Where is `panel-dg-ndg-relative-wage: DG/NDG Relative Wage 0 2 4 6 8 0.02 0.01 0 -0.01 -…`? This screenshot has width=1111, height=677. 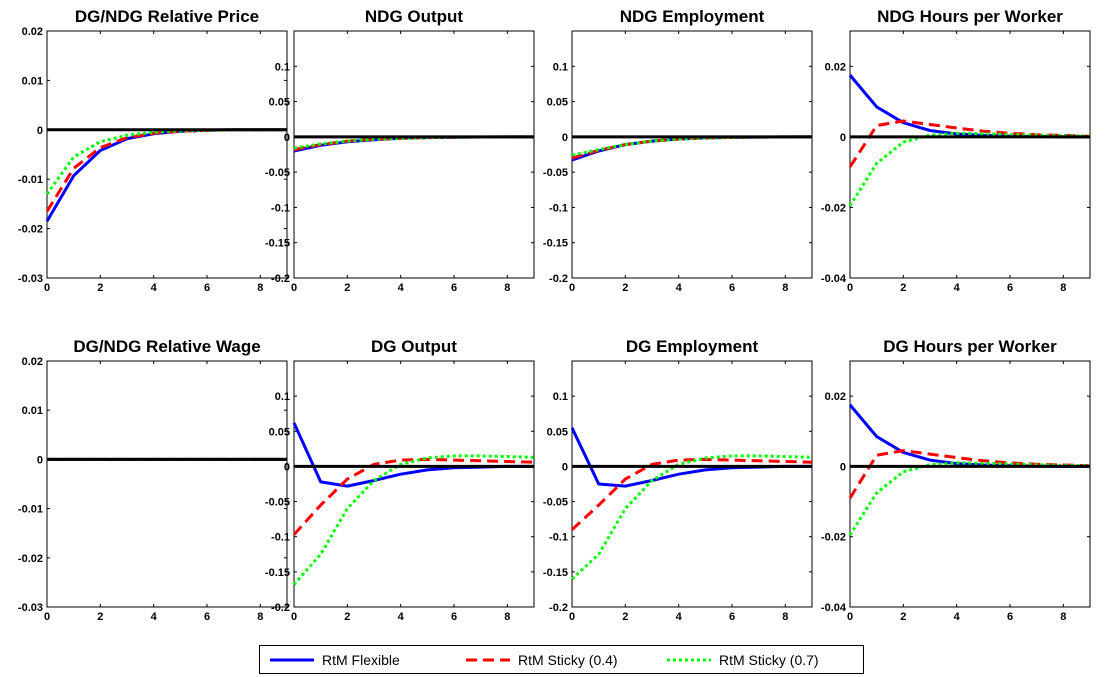
panel-dg-ndg-relative-wage: DG/NDG Relative Wage 0 2 4 6 8 0.02 0.01 0 -0.01 -… is located at coordinates (153, 480).